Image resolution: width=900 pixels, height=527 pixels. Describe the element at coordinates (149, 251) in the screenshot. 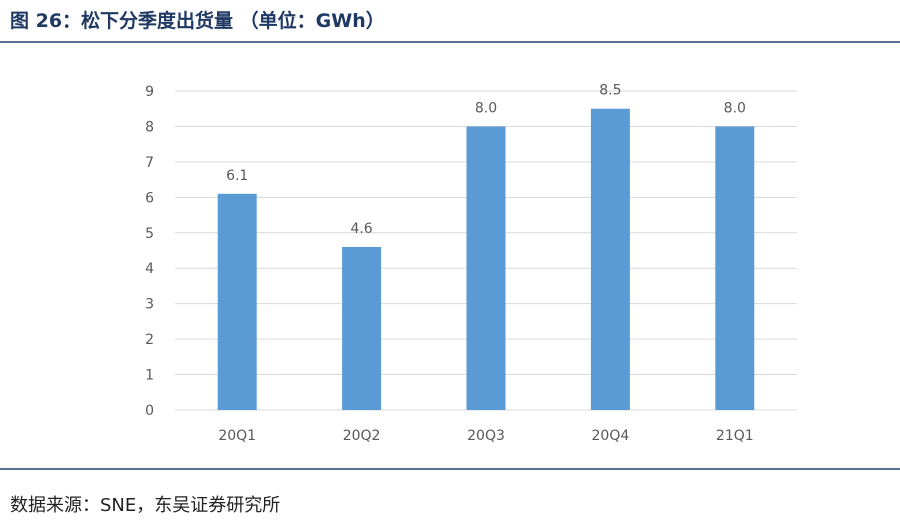

I see `y-axis-ticks: 0 1 2 3 4 5 6 7 8 9` at that location.